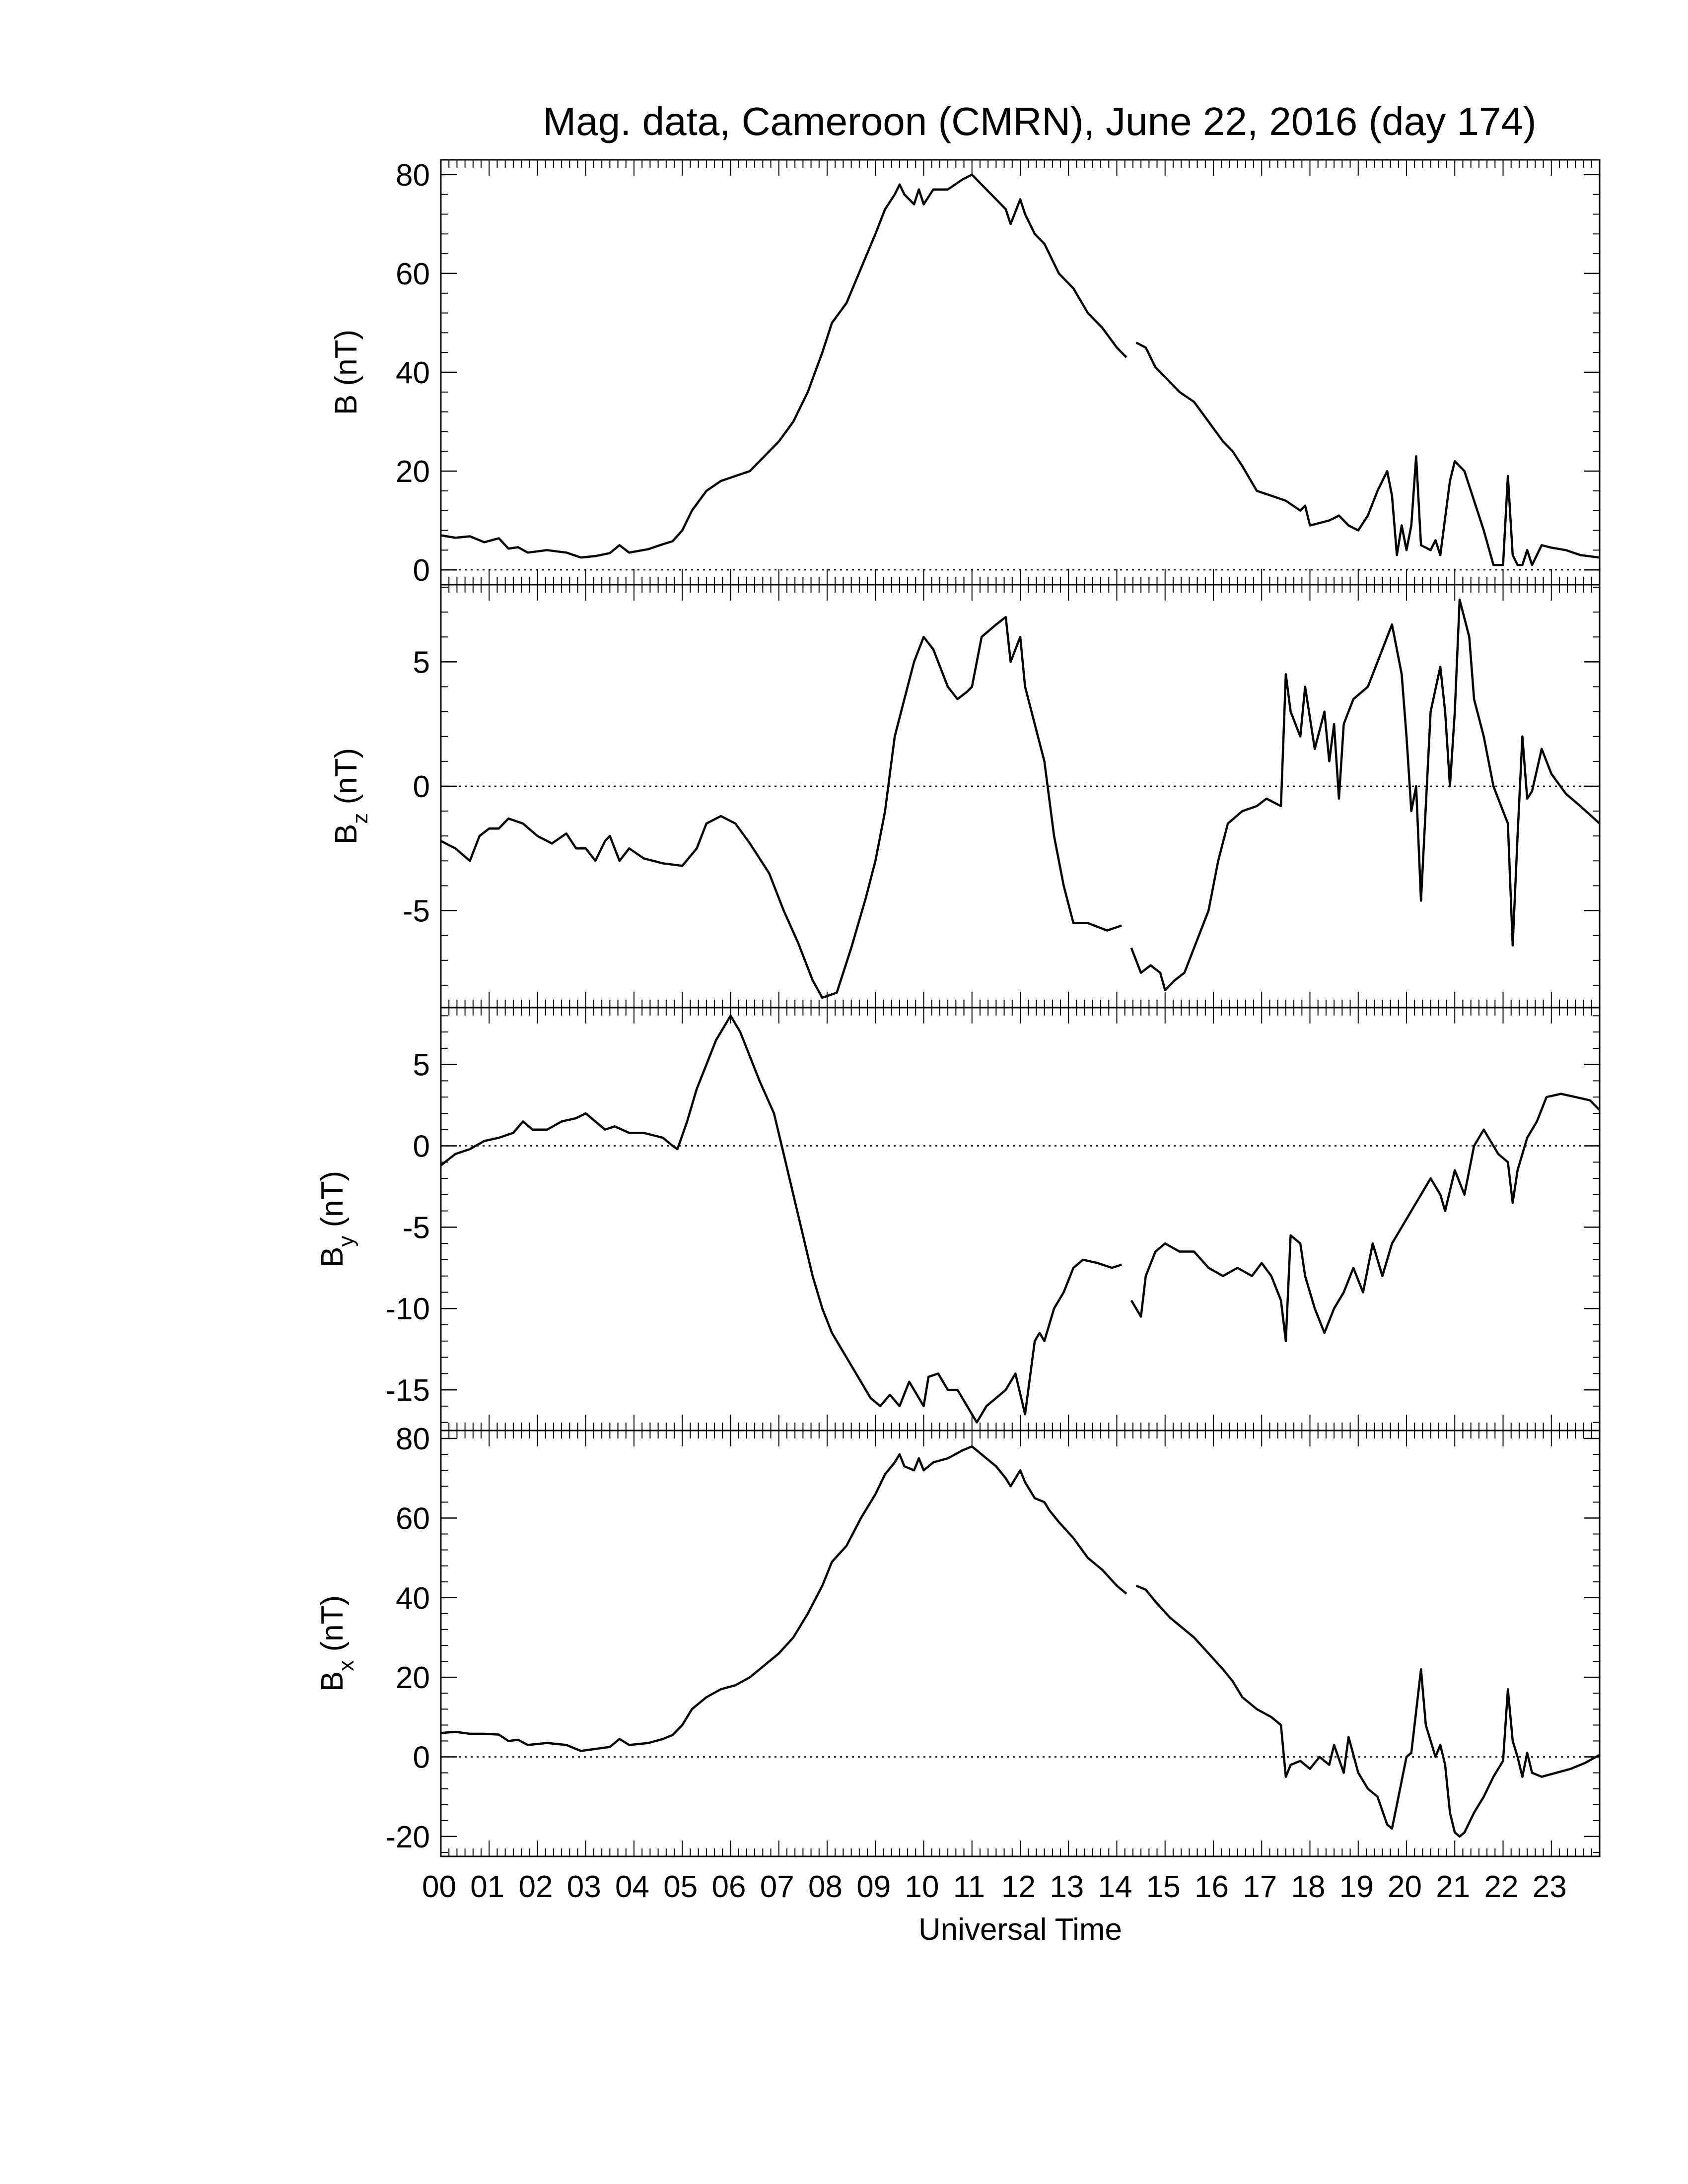 This screenshot has width=1688, height=2184. Describe the element at coordinates (1501, 1887) in the screenshot. I see `x-tick-label: 22` at that location.